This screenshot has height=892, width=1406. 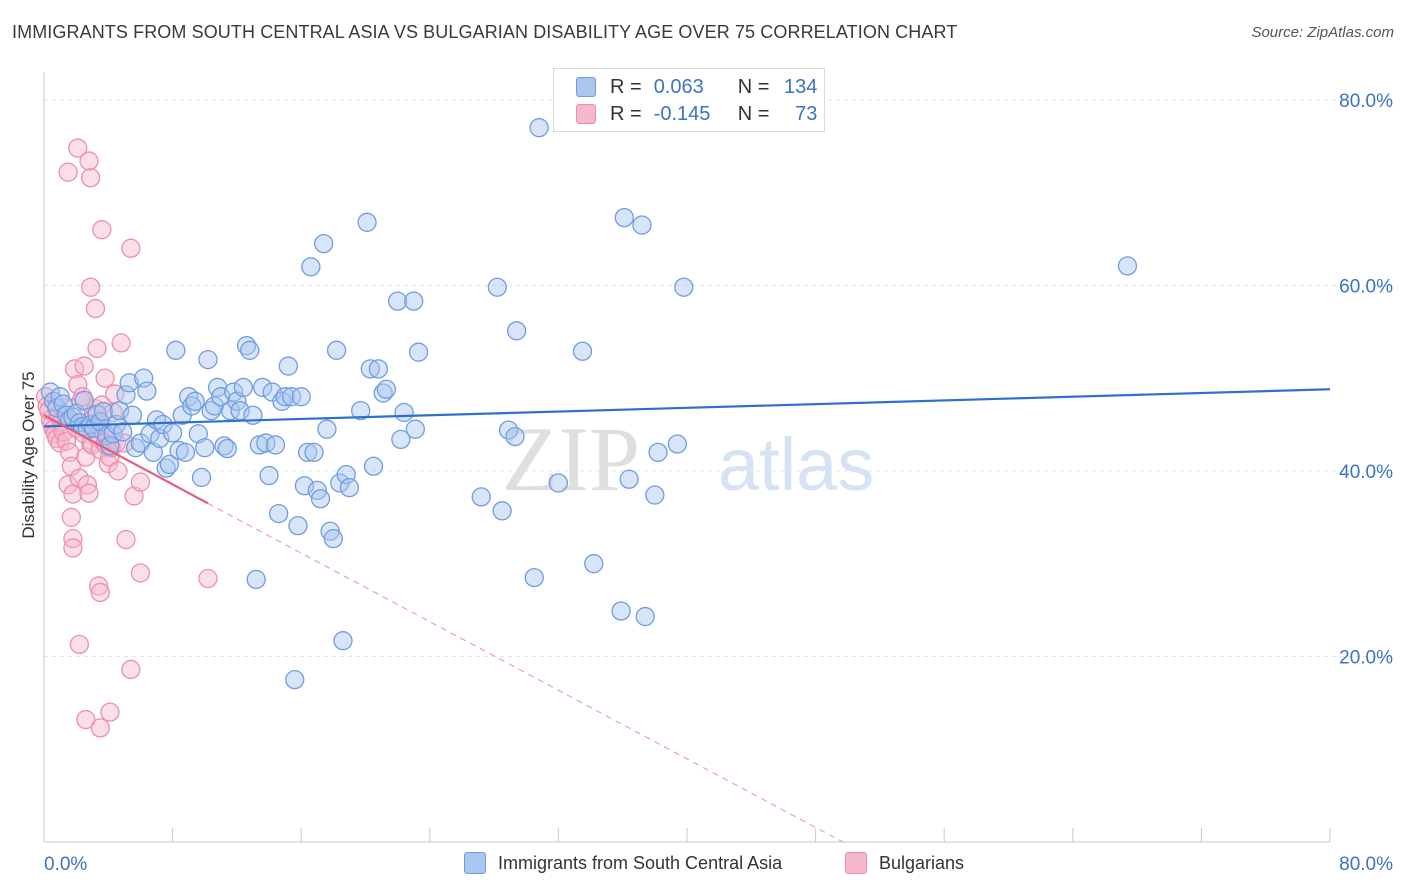 I want to click on legend-n-value: 134, so click(x=801, y=86).